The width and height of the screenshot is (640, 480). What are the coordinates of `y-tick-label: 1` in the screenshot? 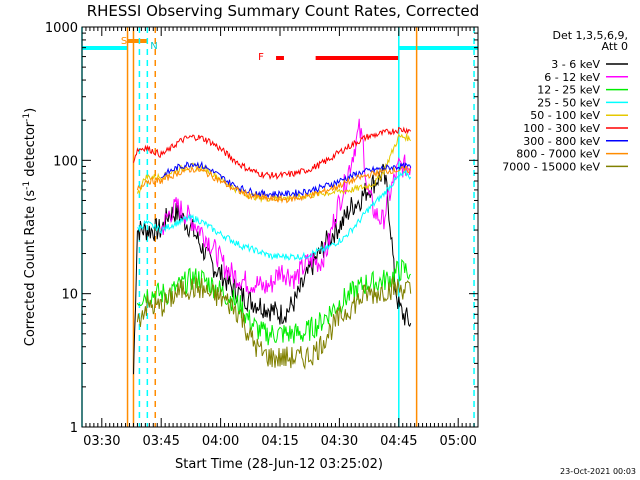 It's located at (74, 428).